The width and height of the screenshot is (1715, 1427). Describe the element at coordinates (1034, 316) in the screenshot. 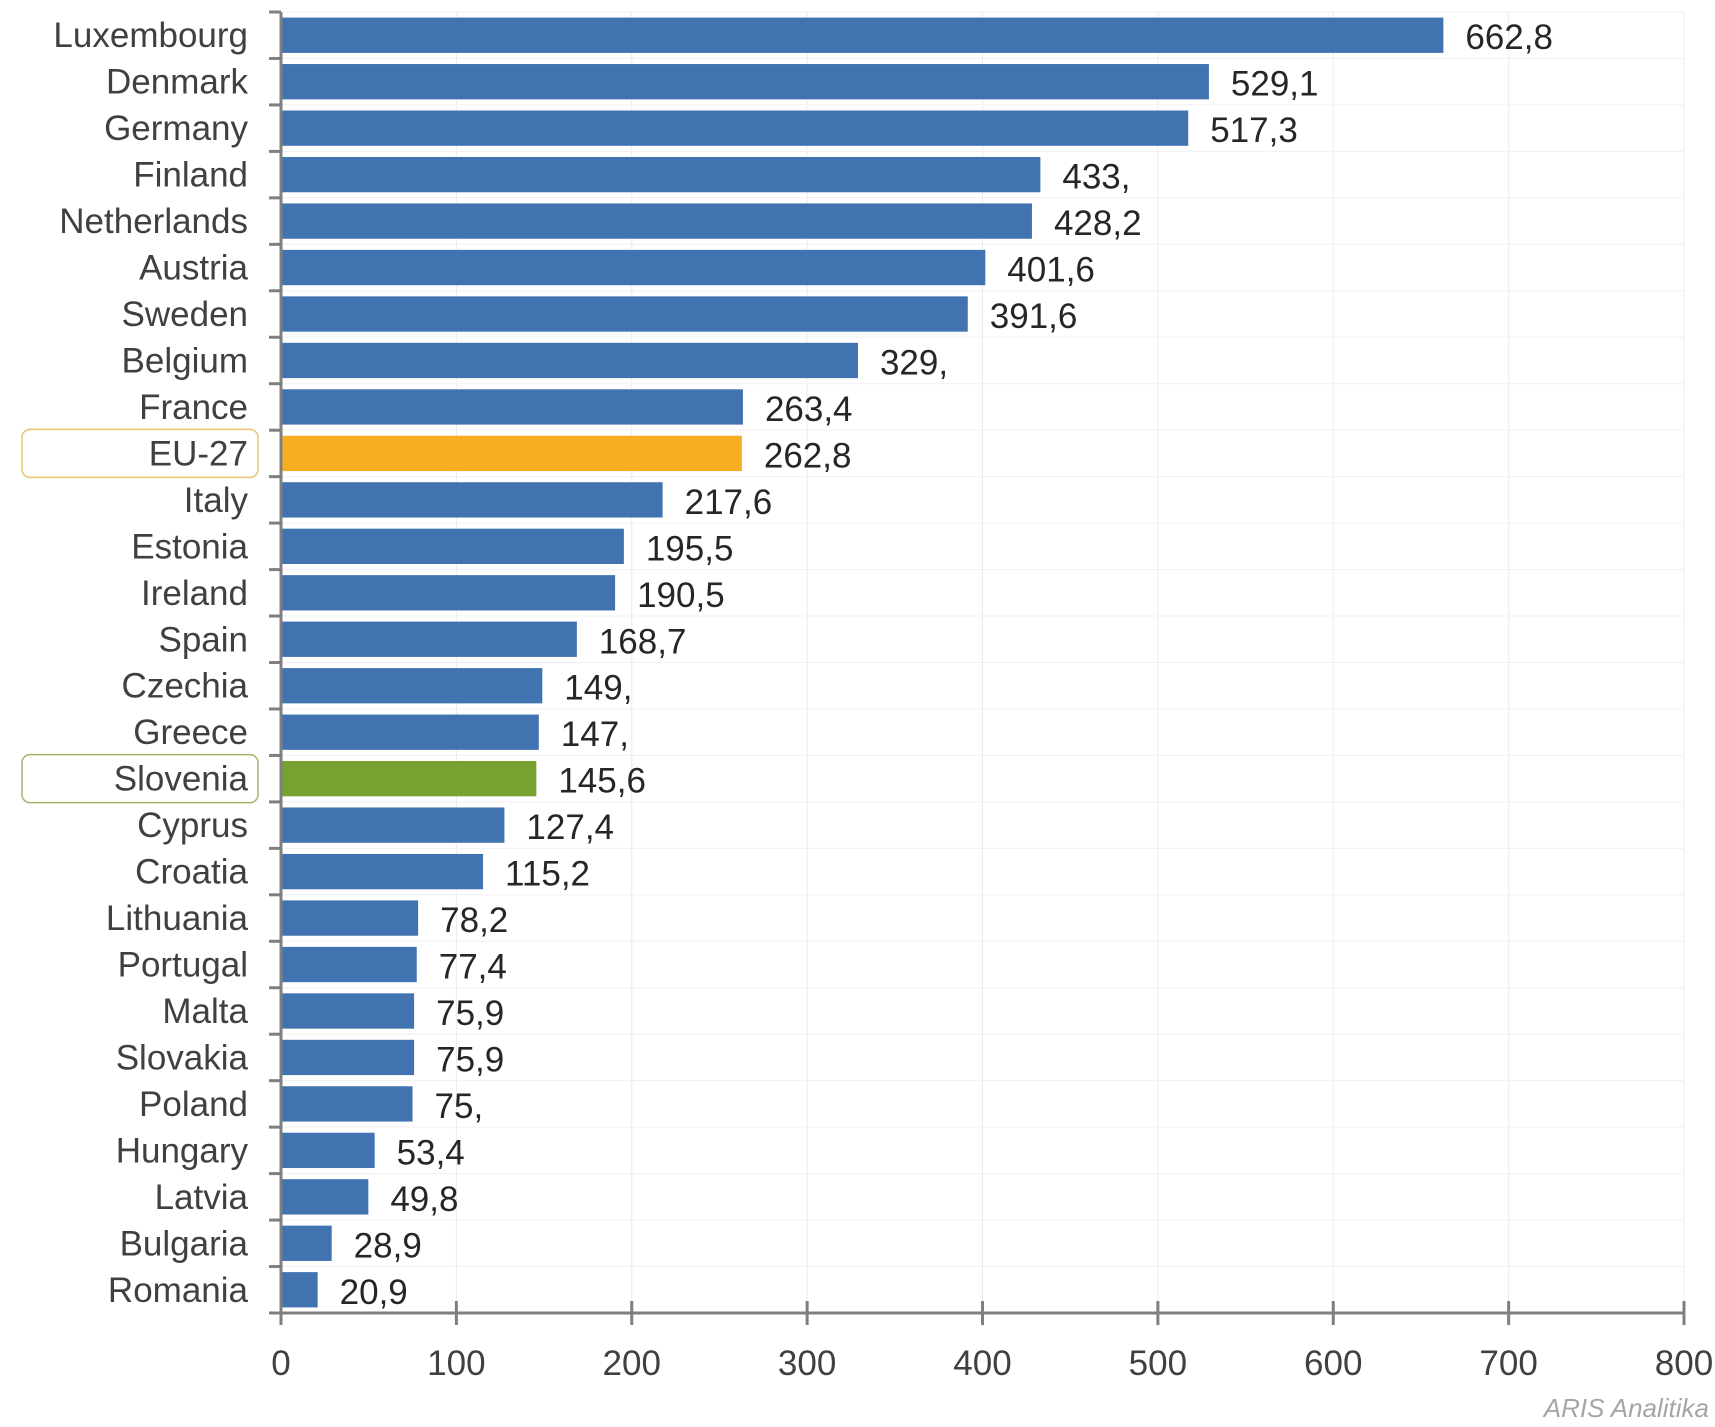

I see `data-label: 391,6` at that location.